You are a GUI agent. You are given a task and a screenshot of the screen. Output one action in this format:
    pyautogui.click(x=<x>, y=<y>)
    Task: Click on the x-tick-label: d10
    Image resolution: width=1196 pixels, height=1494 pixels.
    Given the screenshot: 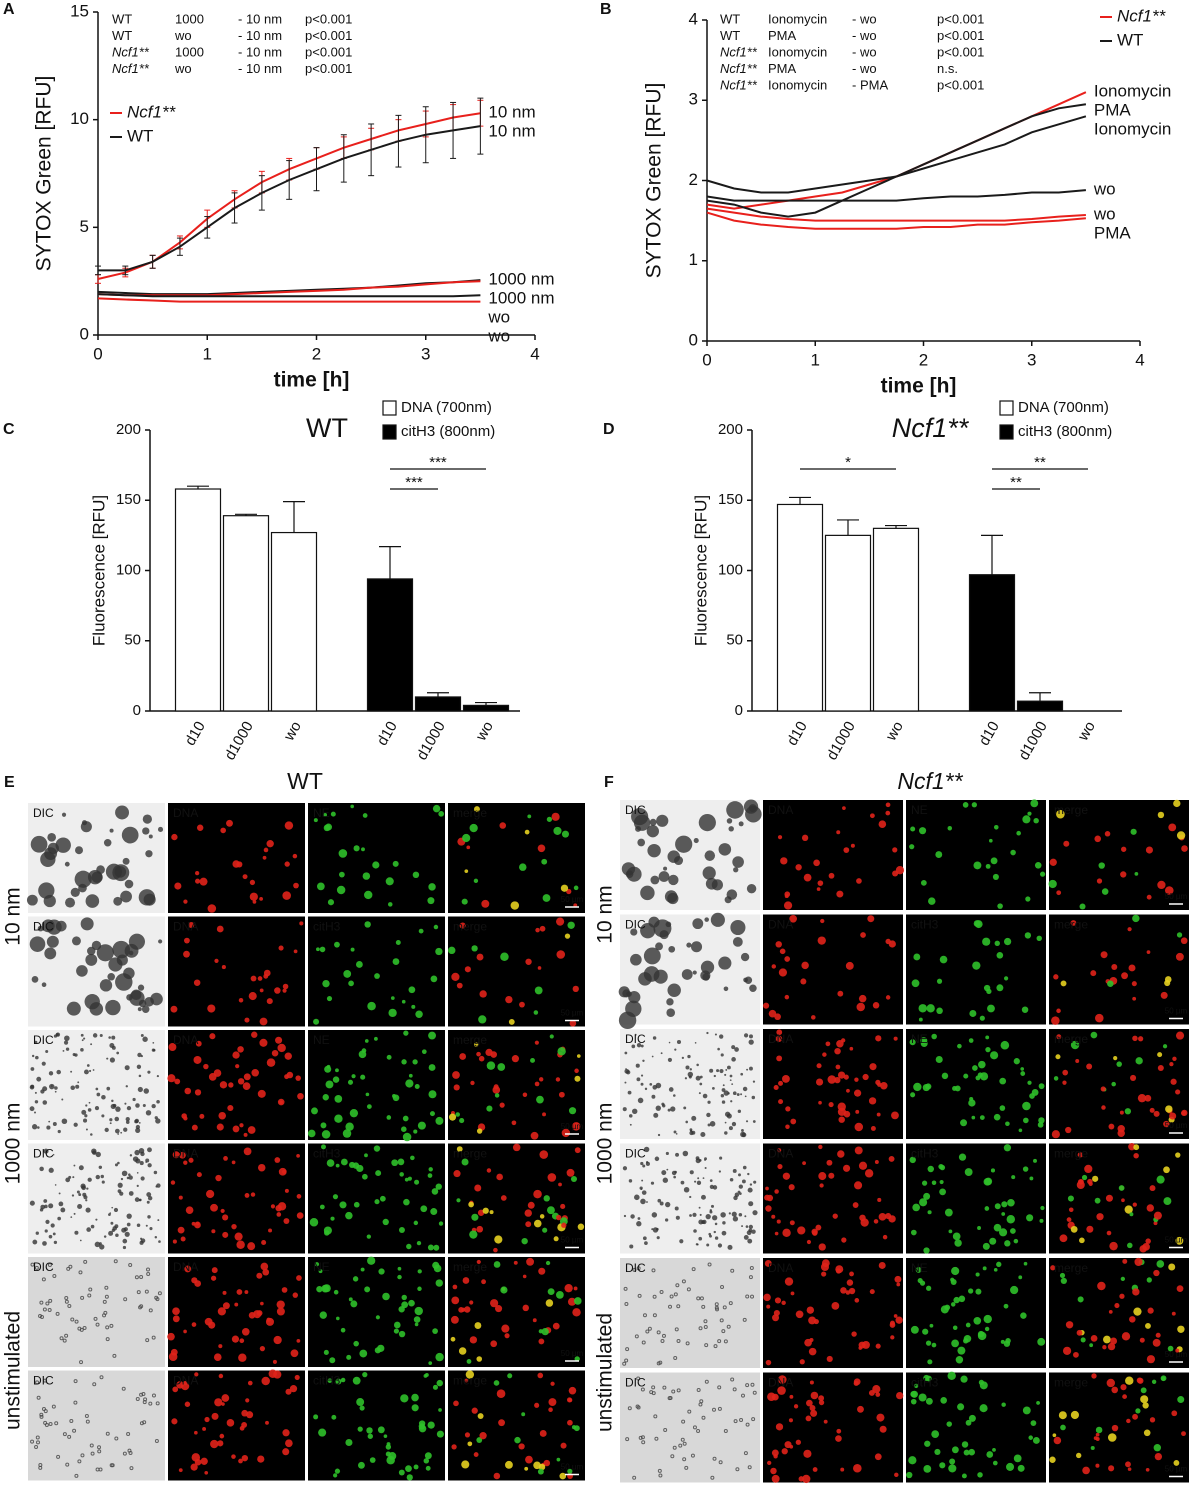 What is the action you would take?
    pyautogui.click(x=195, y=733)
    